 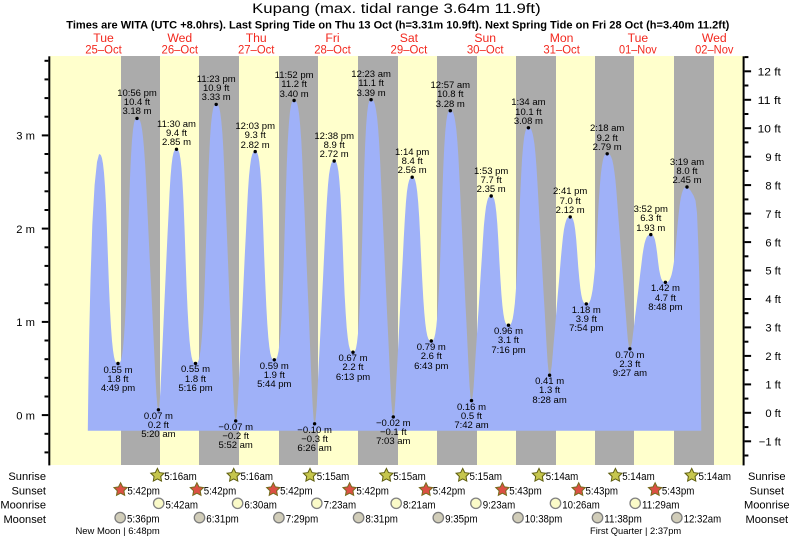 I want to click on svg-text: 8:31pm, so click(x=381, y=520).